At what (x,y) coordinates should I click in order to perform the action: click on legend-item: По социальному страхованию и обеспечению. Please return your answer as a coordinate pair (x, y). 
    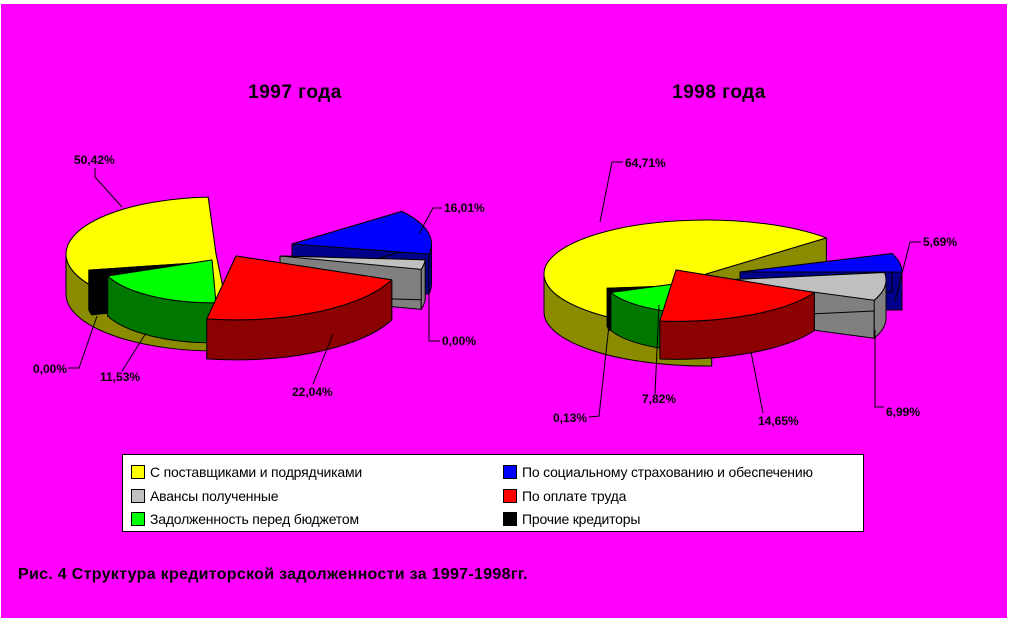
    Looking at the image, I should click on (683, 472).